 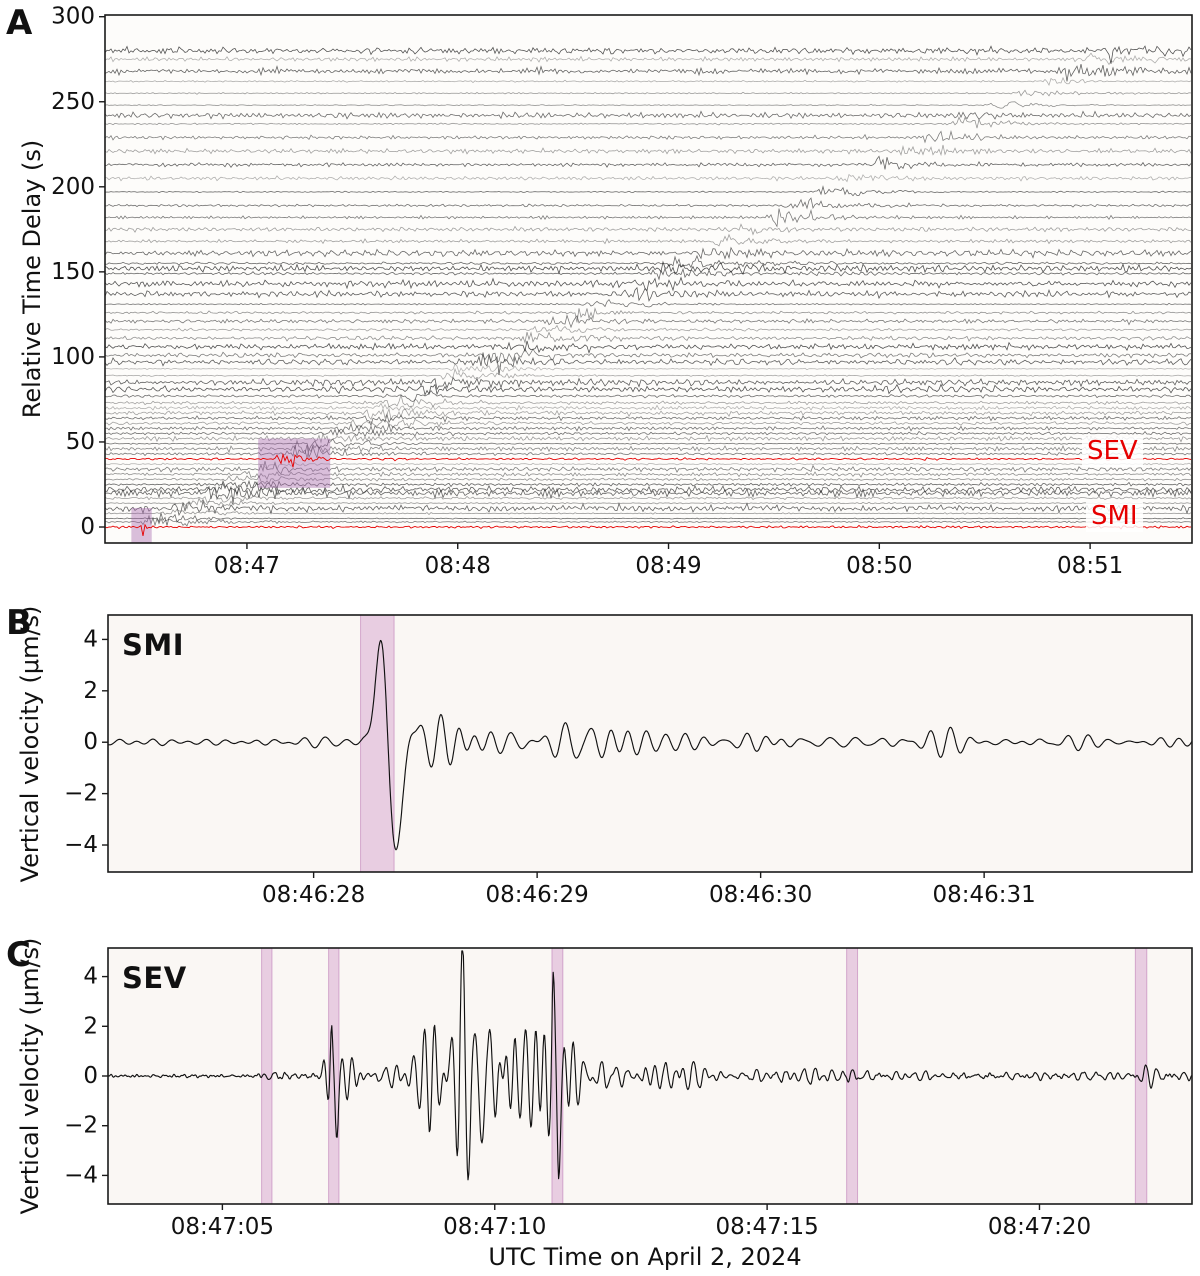 I want to click on panel-b-station-label: SMI, so click(x=153, y=645).